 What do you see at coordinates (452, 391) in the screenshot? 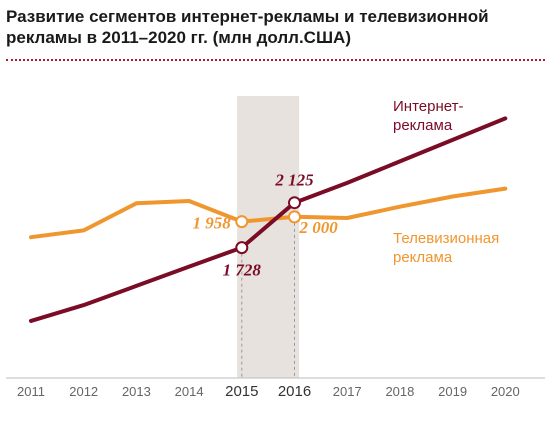
I see `x-tick-label: 2019` at bounding box center [452, 391].